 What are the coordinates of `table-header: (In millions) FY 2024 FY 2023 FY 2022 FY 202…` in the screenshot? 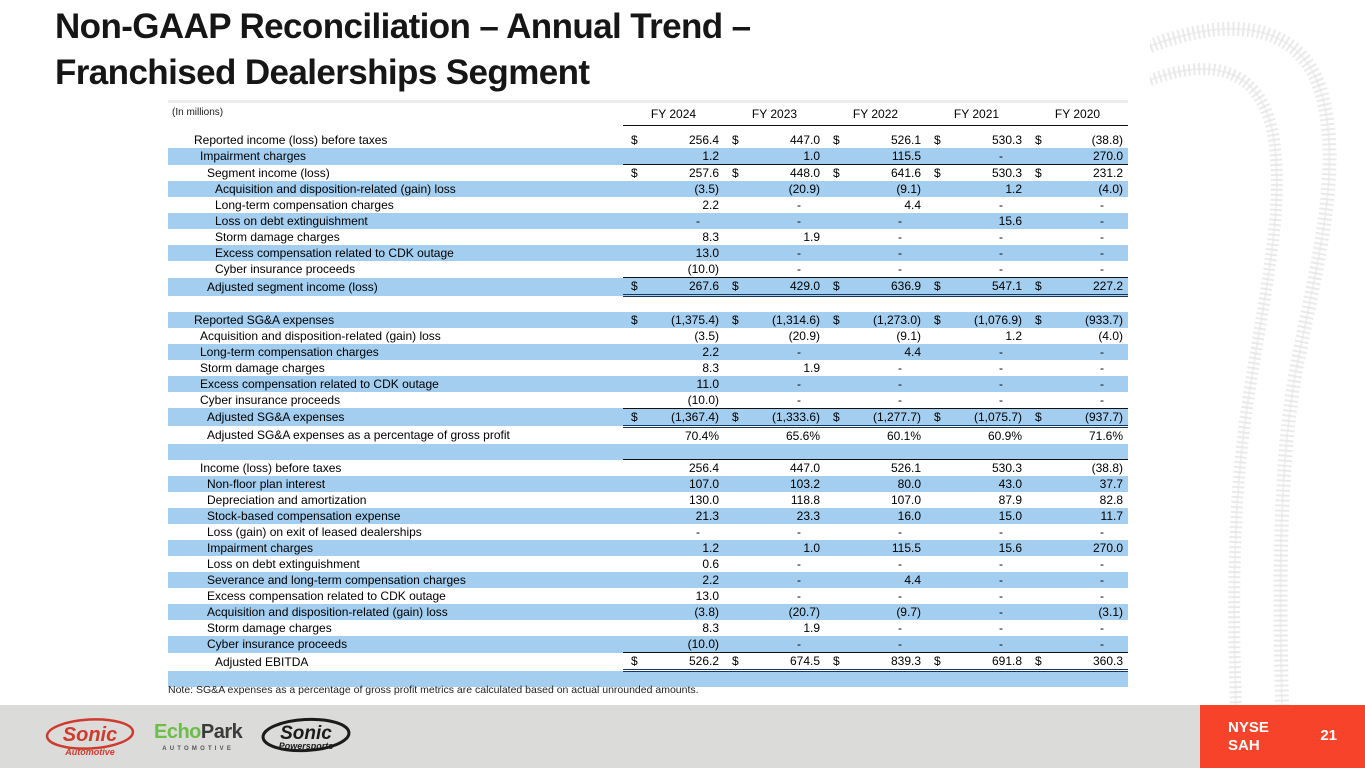 It's located at (648, 117).